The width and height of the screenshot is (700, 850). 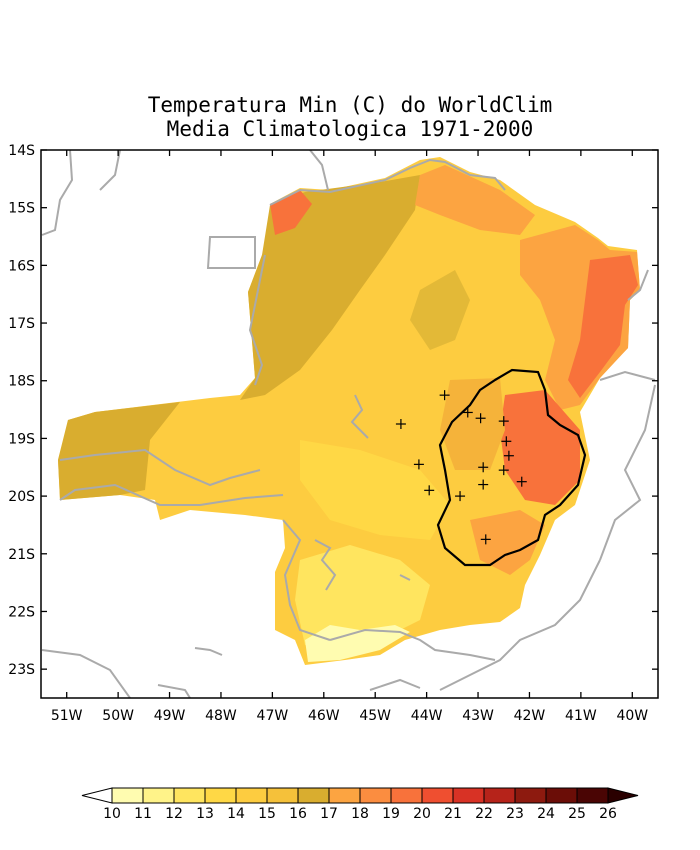 I want to click on hot-region-east, so click(x=603, y=326).